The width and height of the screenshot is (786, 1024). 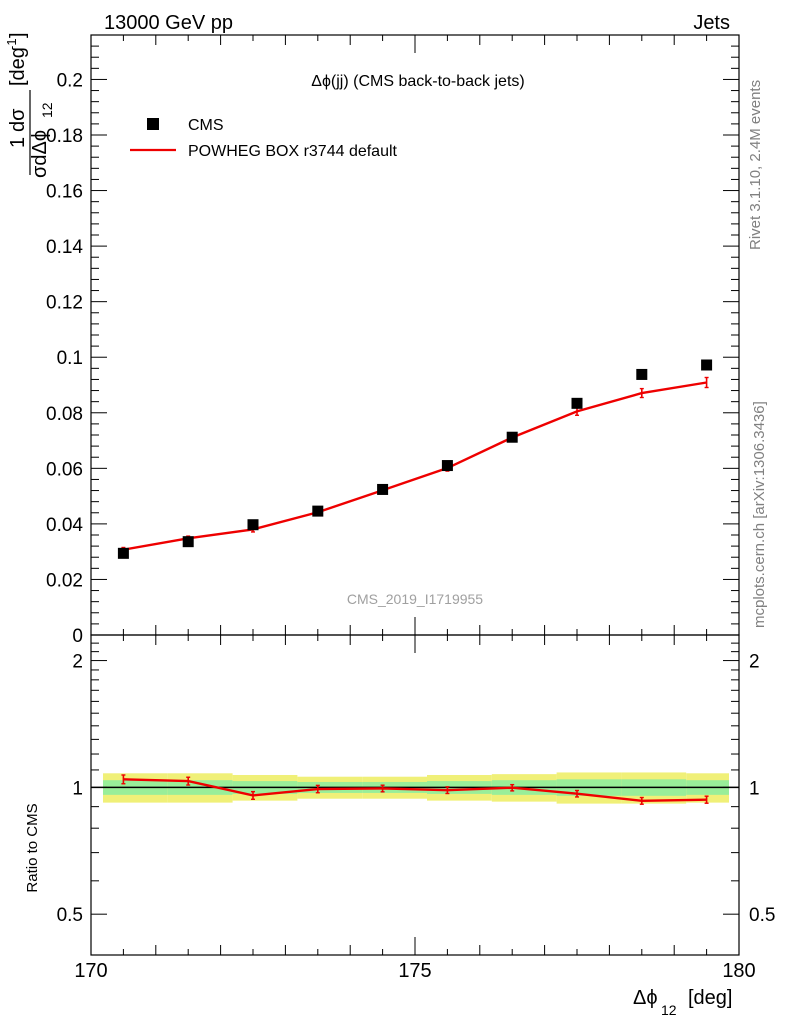 What do you see at coordinates (77, 636) in the screenshot?
I see `main-ytick-label: 0` at bounding box center [77, 636].